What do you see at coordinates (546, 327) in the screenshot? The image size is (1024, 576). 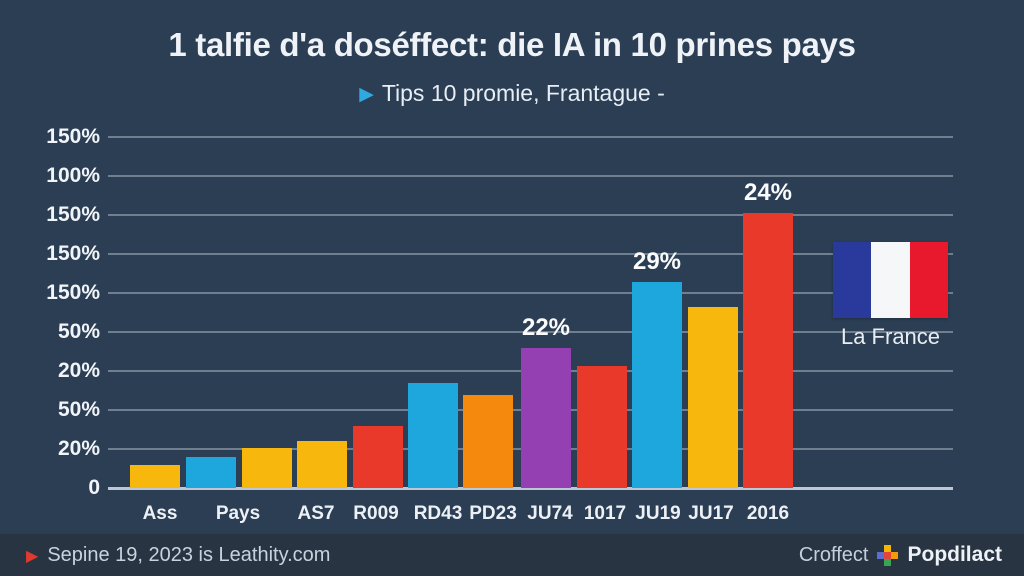 I see `bar-value-label: 22%` at bounding box center [546, 327].